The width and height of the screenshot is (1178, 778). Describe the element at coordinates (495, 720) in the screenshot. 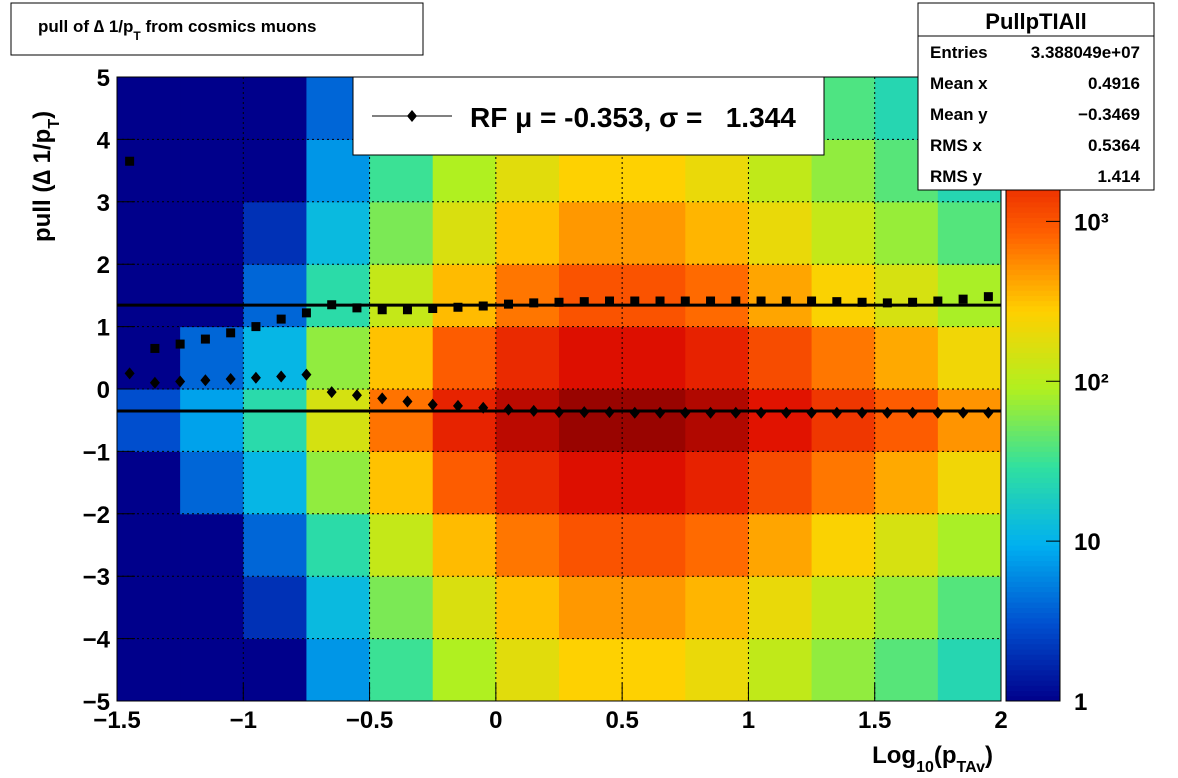

I see `x-tick-label: 0` at that location.